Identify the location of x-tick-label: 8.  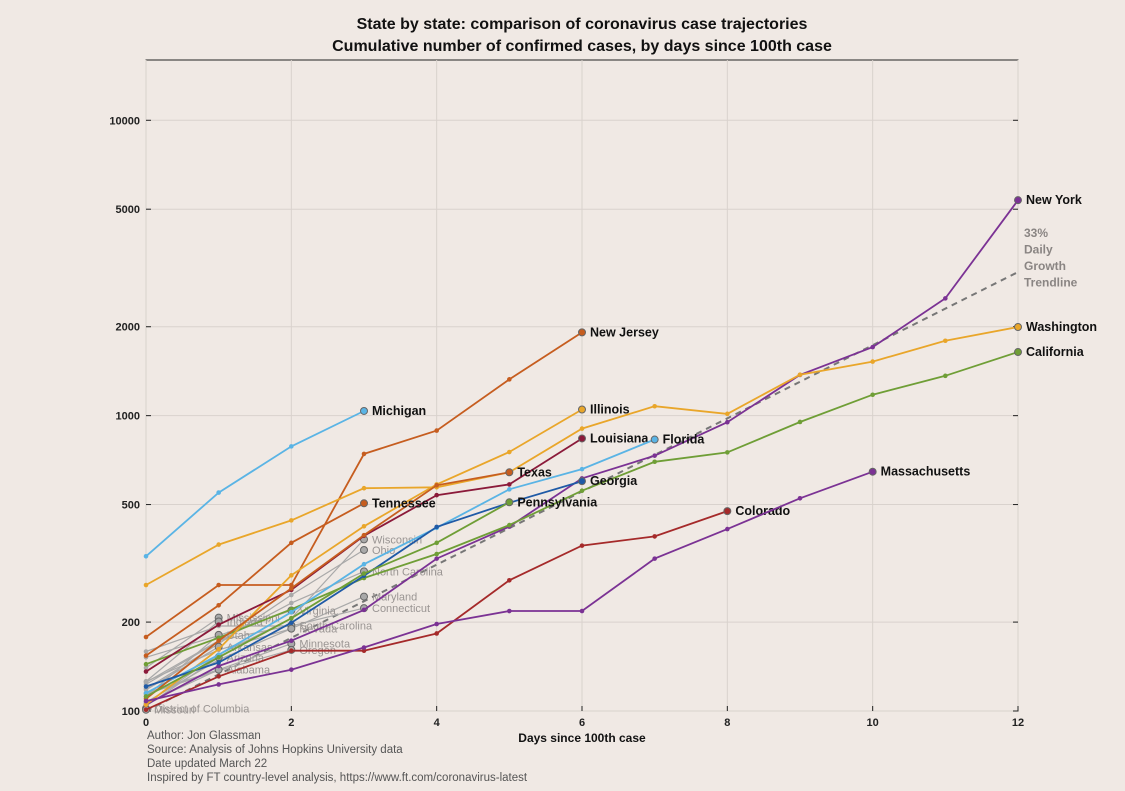
(727, 723).